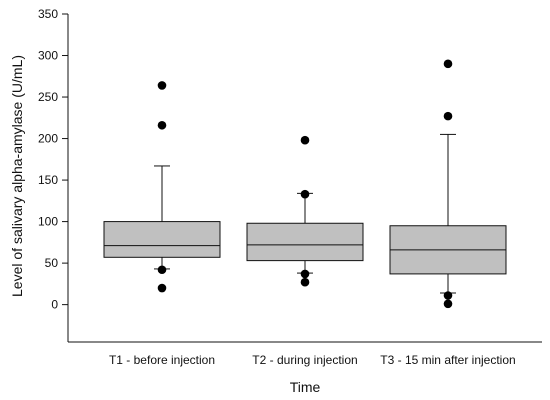 The height and width of the screenshot is (400, 550). I want to click on y-tick-label: 300, so click(48, 56).